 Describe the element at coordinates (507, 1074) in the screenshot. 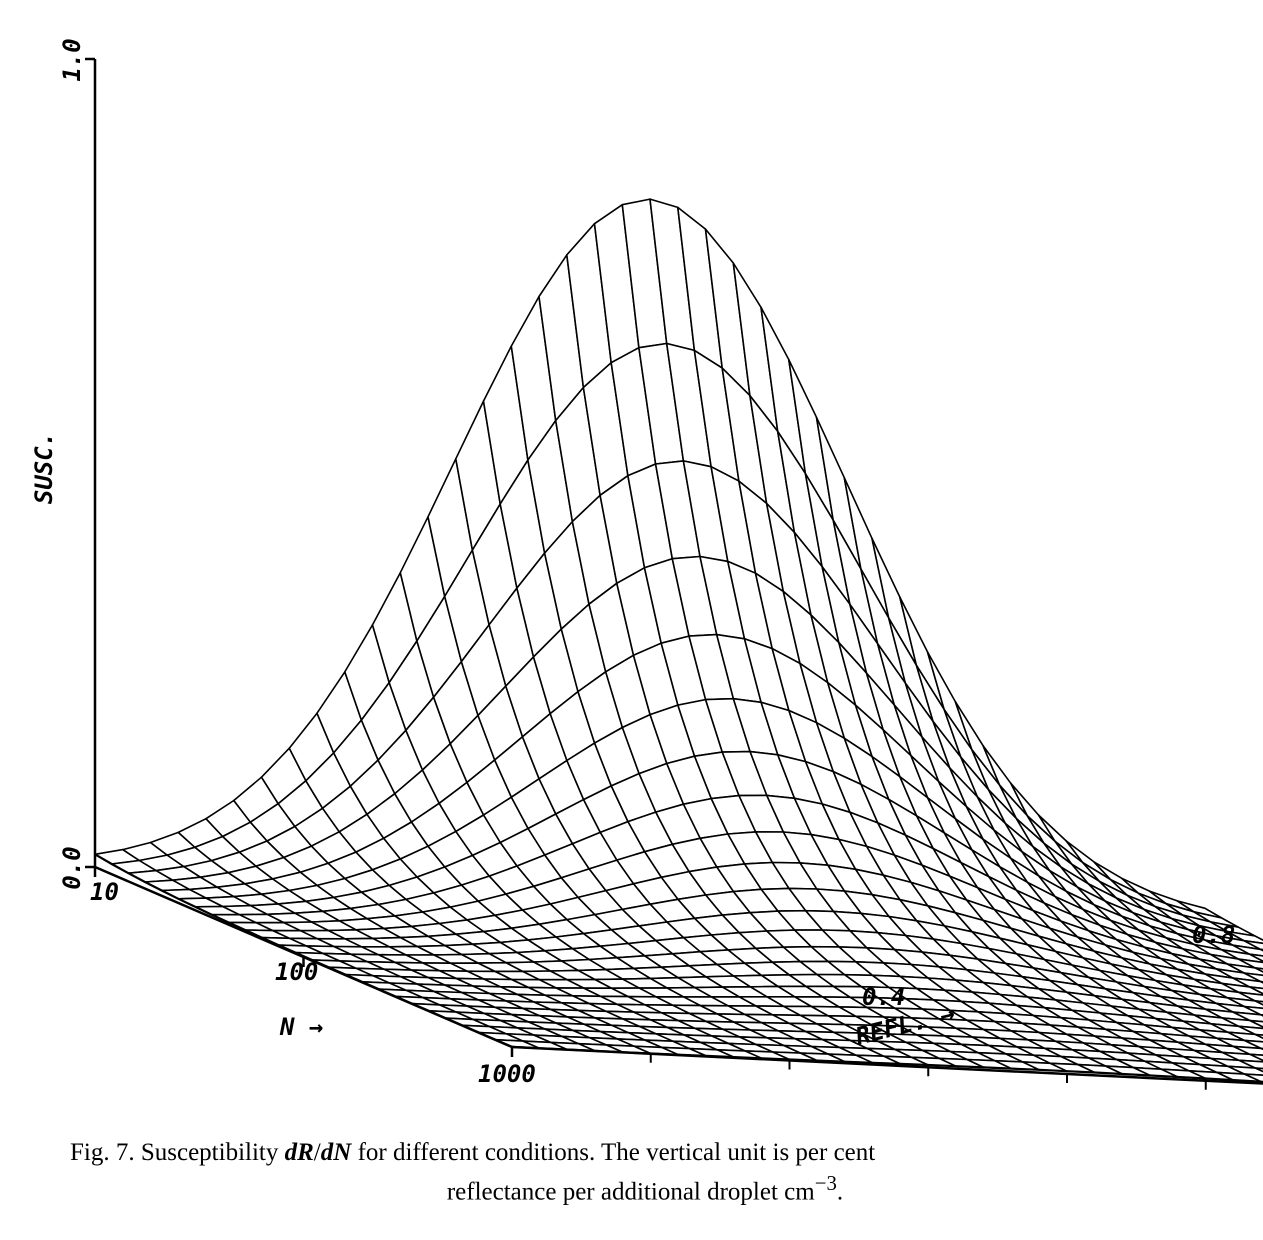

I see `n-tick-1000: 1000` at that location.